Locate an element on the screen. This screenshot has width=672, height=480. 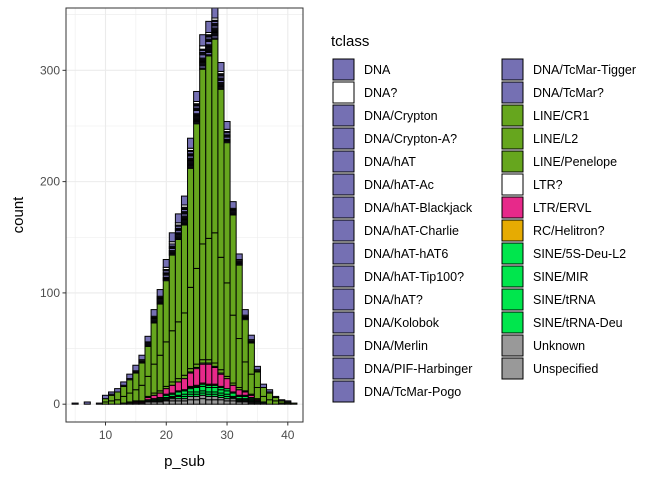
legend-label-line-cr1: LINE/CR1 is located at coordinates (561, 116).